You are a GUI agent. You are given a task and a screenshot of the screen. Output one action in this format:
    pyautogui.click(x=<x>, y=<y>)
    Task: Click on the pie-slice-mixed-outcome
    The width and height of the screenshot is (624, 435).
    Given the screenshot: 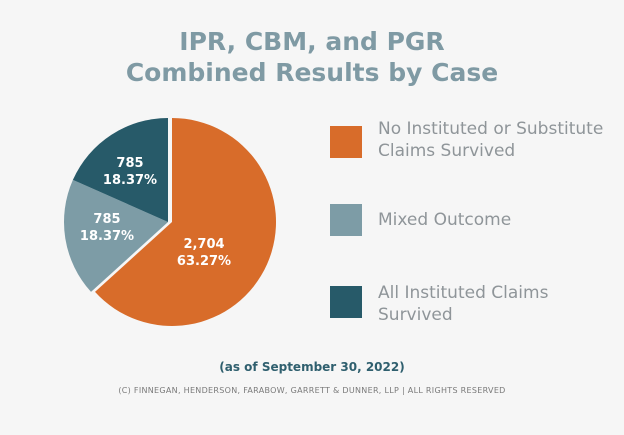 What is the action you would take?
    pyautogui.click(x=116, y=235)
    